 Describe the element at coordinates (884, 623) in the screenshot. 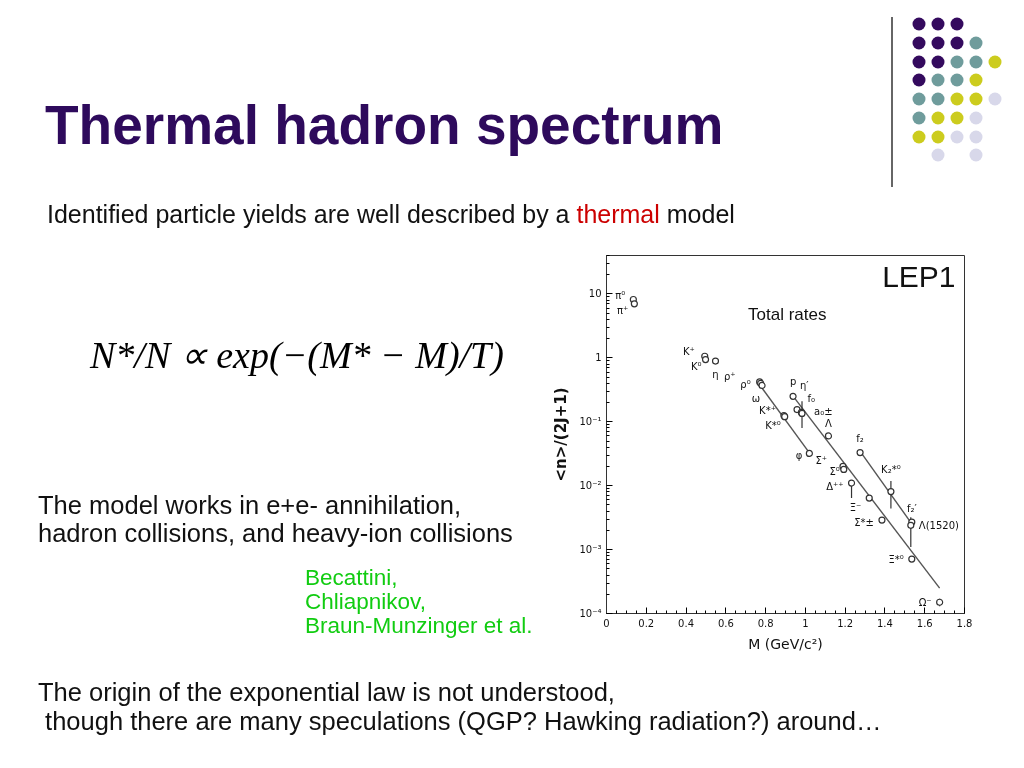

I see `x-tick-label: 1.4` at that location.